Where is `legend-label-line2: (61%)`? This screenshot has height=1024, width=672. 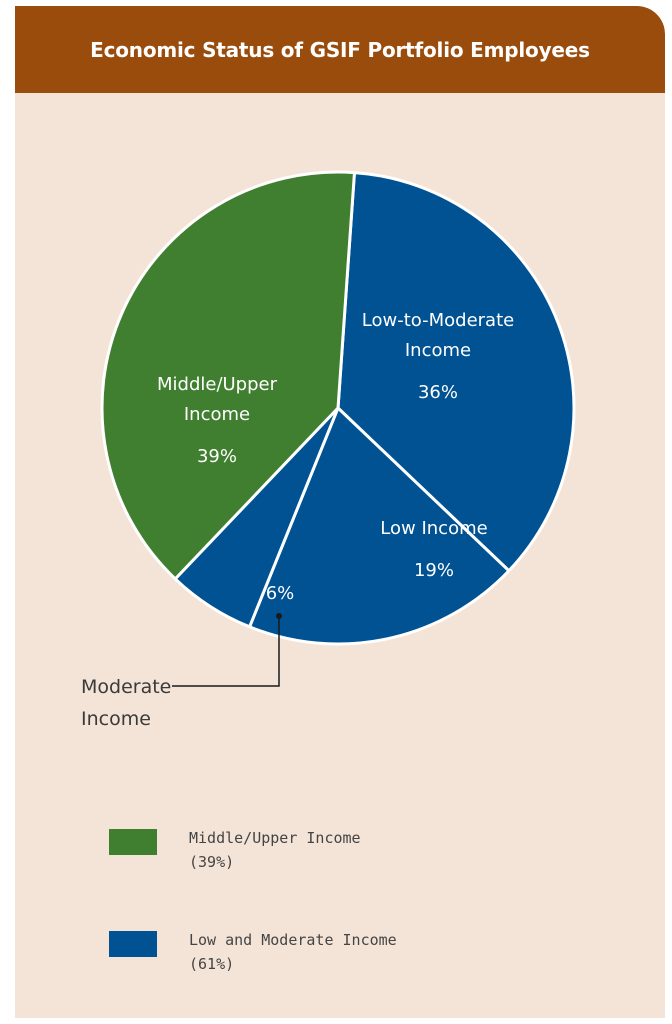 legend-label-line2: (61%) is located at coordinates (212, 964).